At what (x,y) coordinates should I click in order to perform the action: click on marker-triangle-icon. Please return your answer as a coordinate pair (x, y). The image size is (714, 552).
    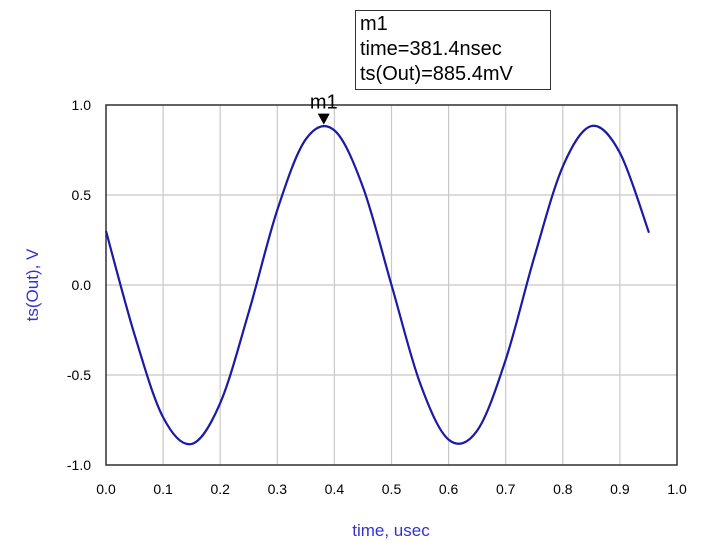
    Looking at the image, I should click on (323, 119).